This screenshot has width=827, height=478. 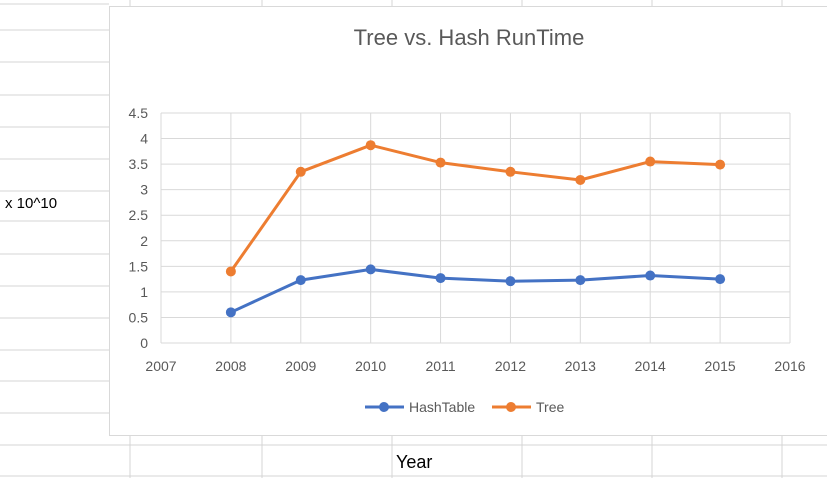 I want to click on y-tick-label: 4.5, so click(x=139, y=113).